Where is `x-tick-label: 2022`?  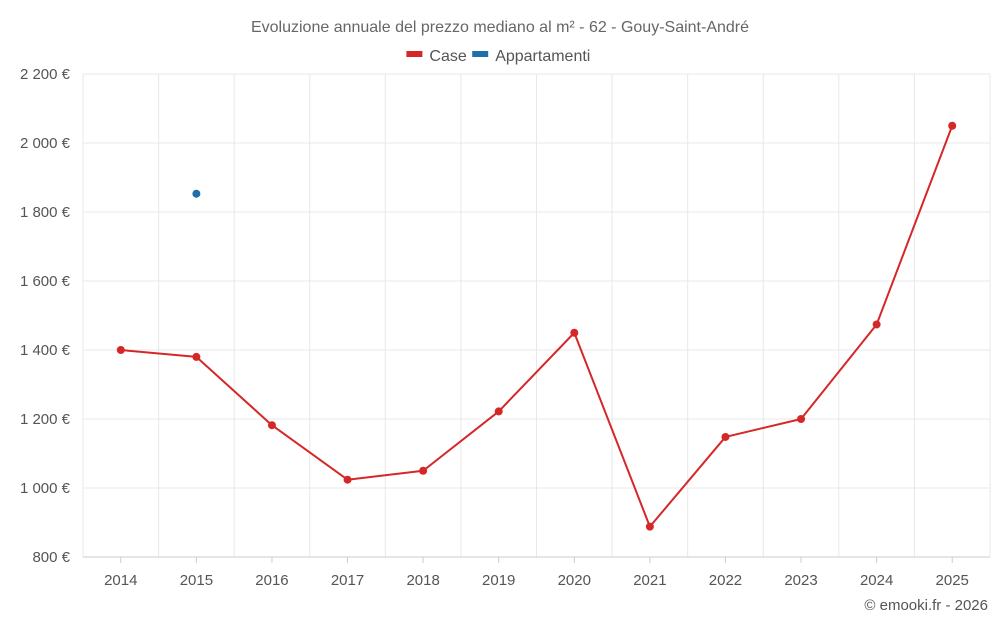
x-tick-label: 2022 is located at coordinates (725, 580).